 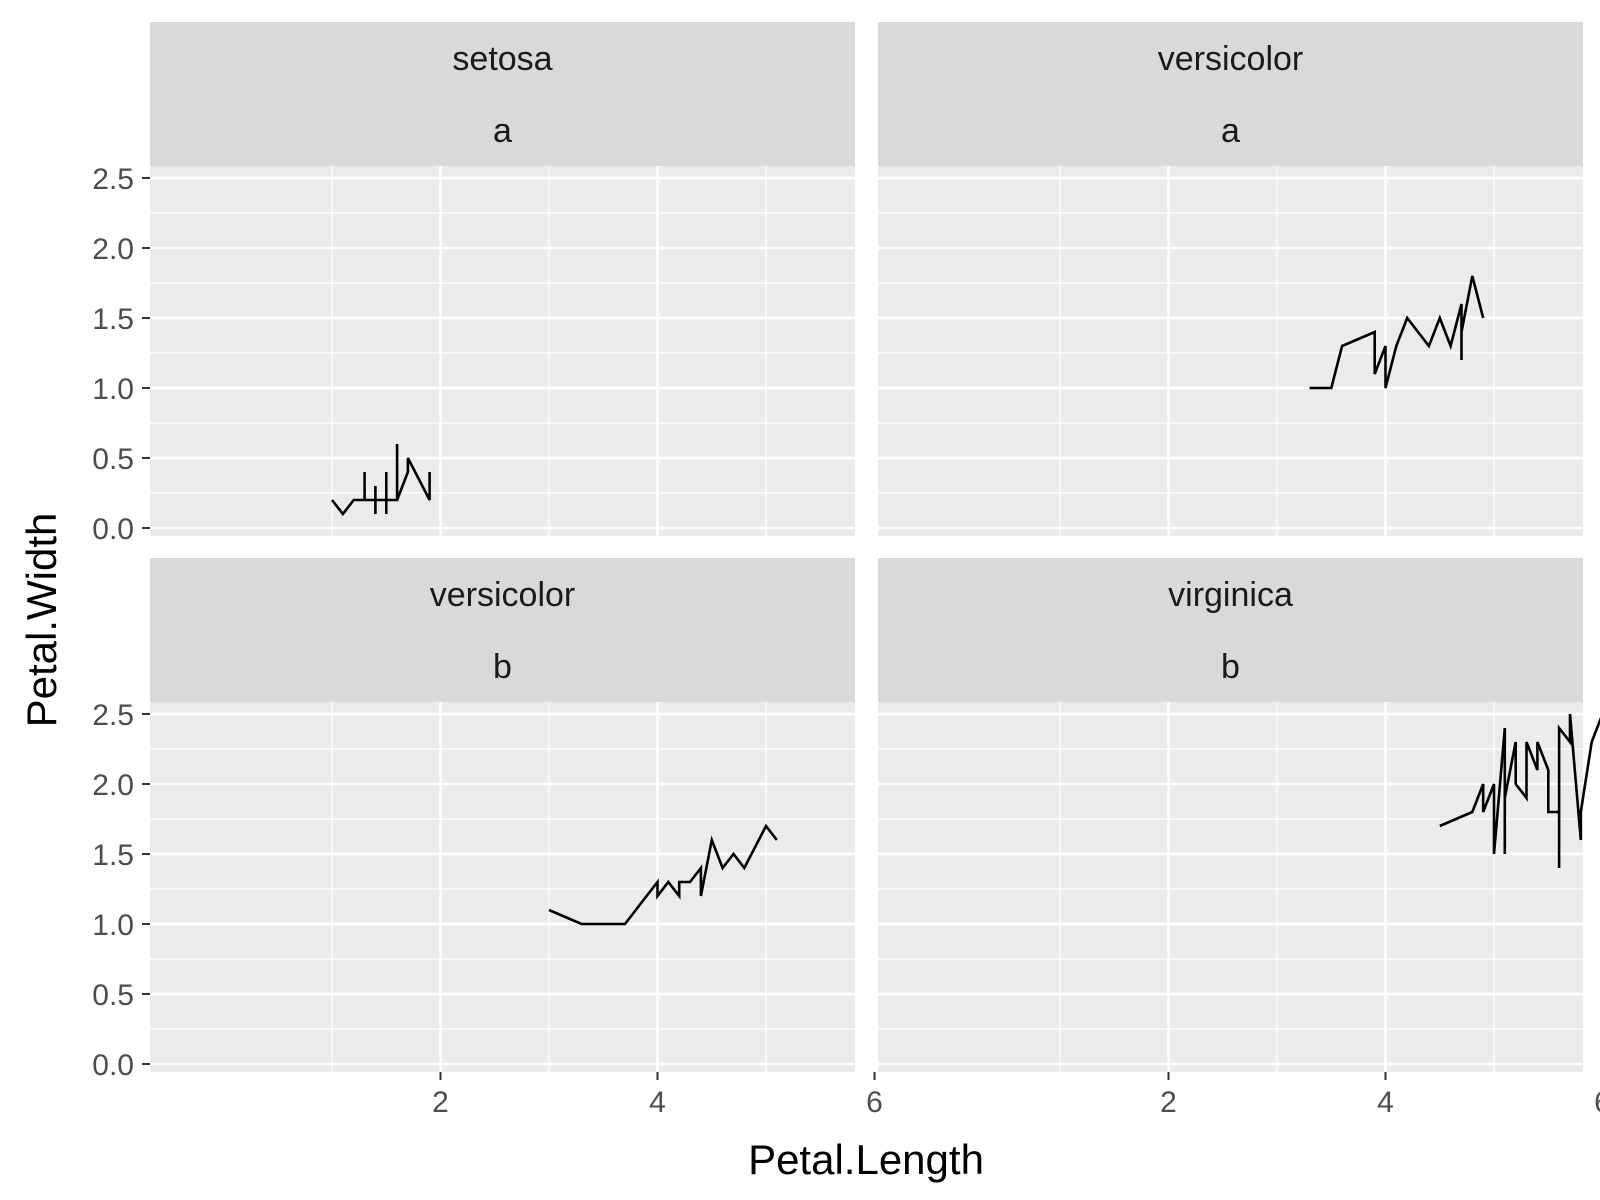 What do you see at coordinates (502, 59) in the screenshot?
I see `strip-label: setosa` at bounding box center [502, 59].